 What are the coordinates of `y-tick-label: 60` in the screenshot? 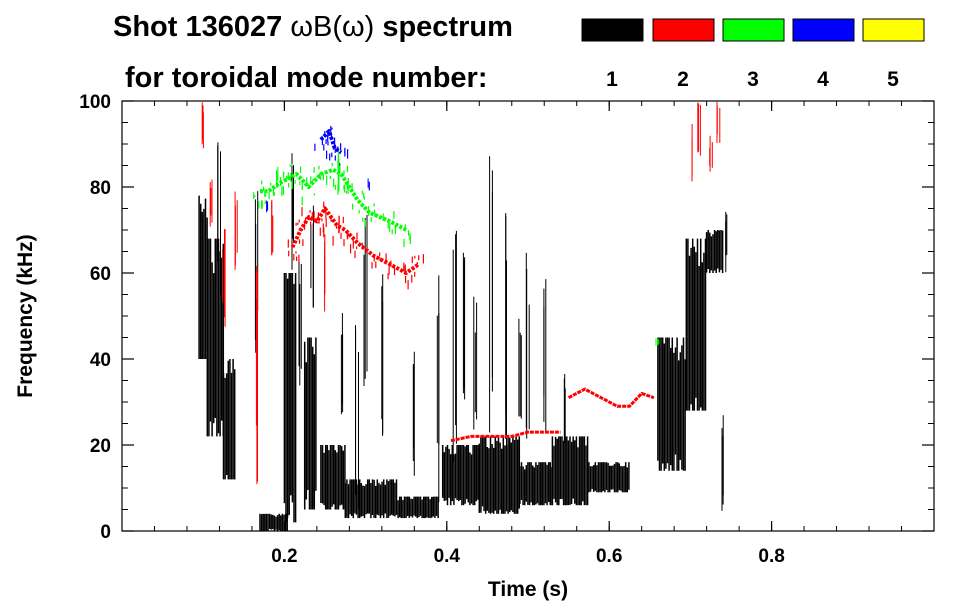 It's located at (100, 274).